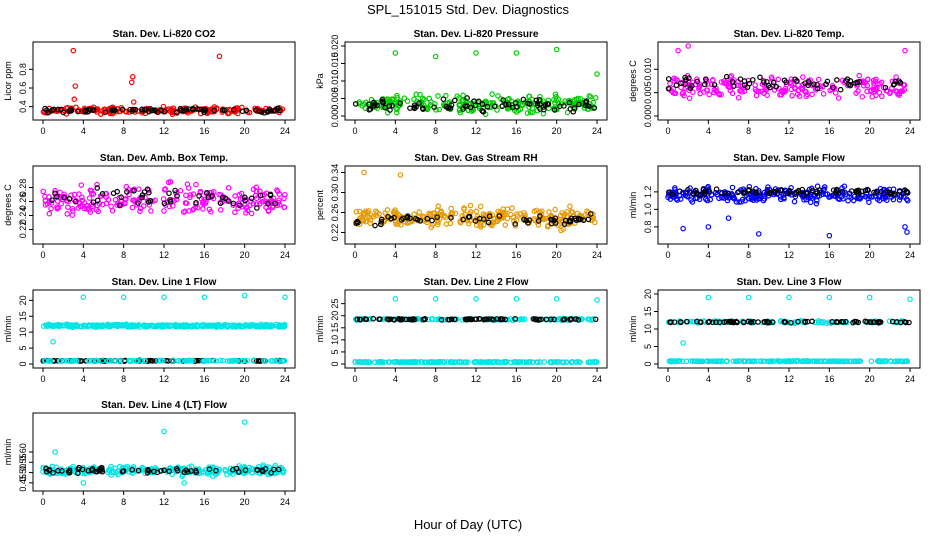  I want to click on y-axis-label: degrees C, so click(633, 81).